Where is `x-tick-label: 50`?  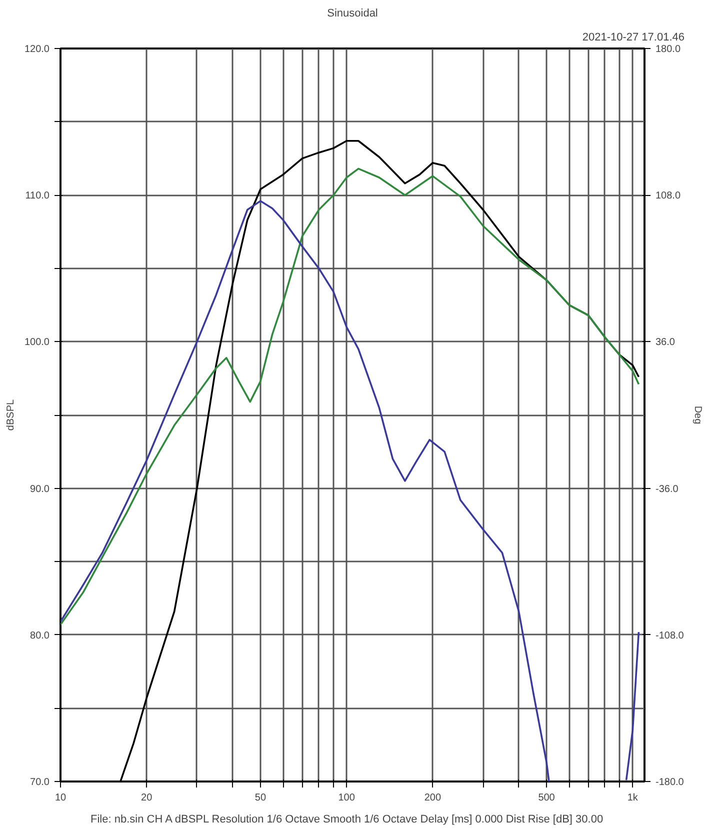 x-tick-label: 50 is located at coordinates (260, 798).